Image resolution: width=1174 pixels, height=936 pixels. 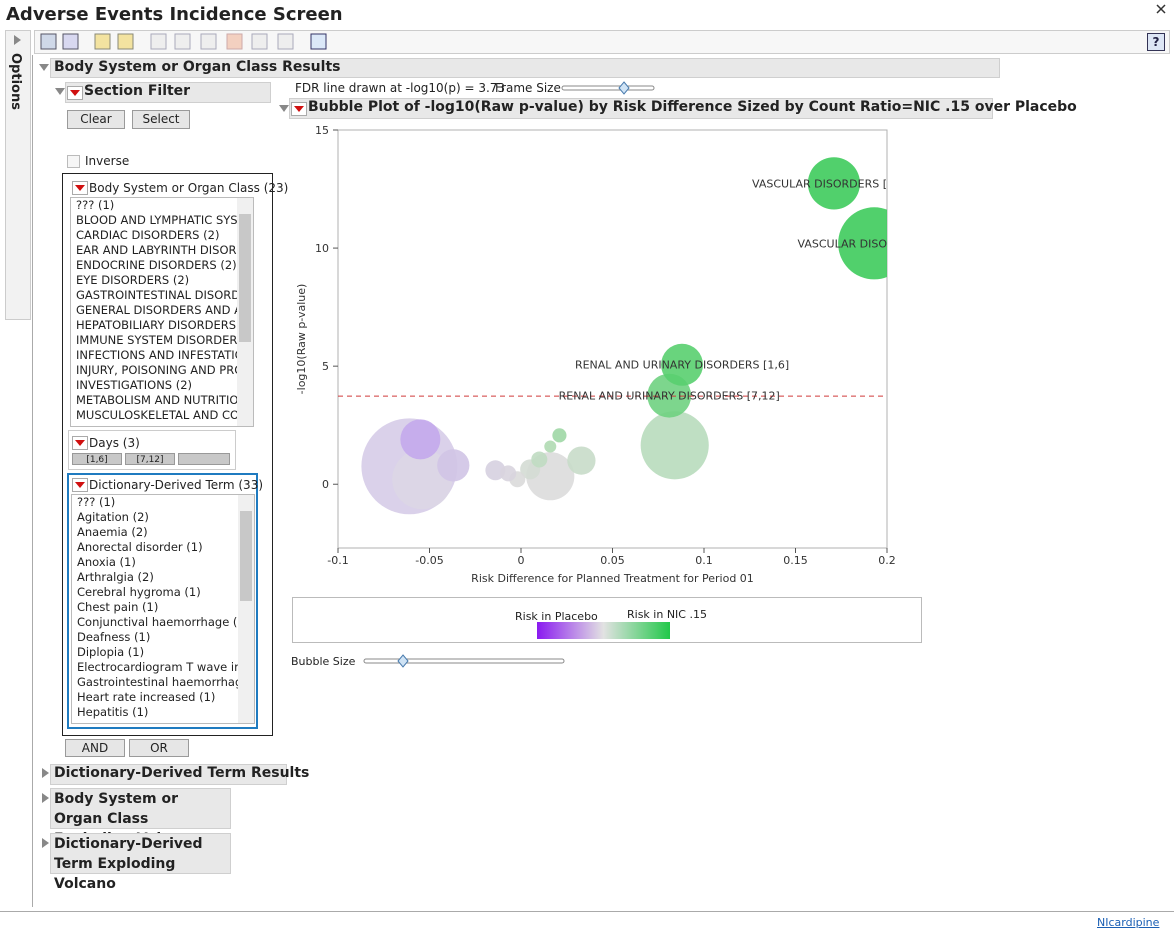 I want to click on toolbar-icons, so click(x=183, y=41).